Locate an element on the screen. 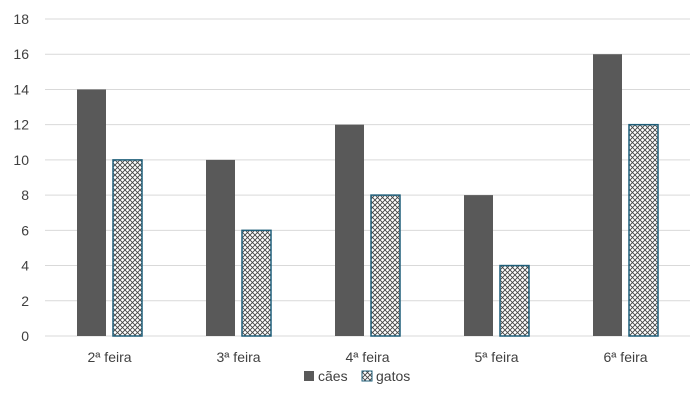 Image resolution: width=699 pixels, height=406 pixels. x-tick-label: 3ª feira is located at coordinates (238, 357).